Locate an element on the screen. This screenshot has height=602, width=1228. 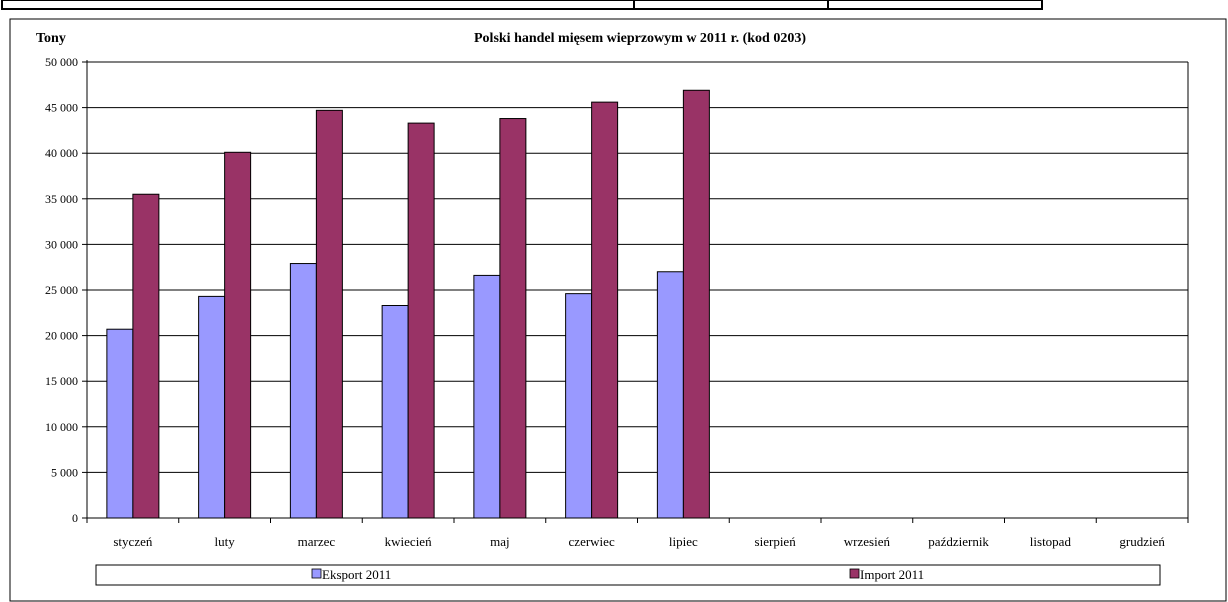
y-tick-label: 0 is located at coordinates (75, 518).